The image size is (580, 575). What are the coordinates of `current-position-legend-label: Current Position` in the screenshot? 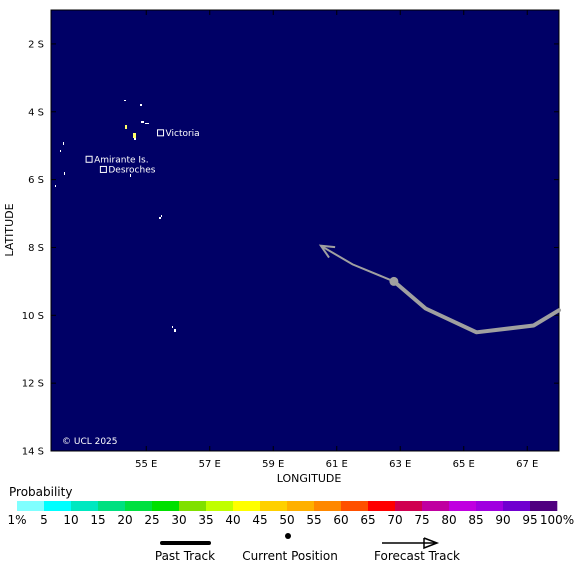 It's located at (290, 556).